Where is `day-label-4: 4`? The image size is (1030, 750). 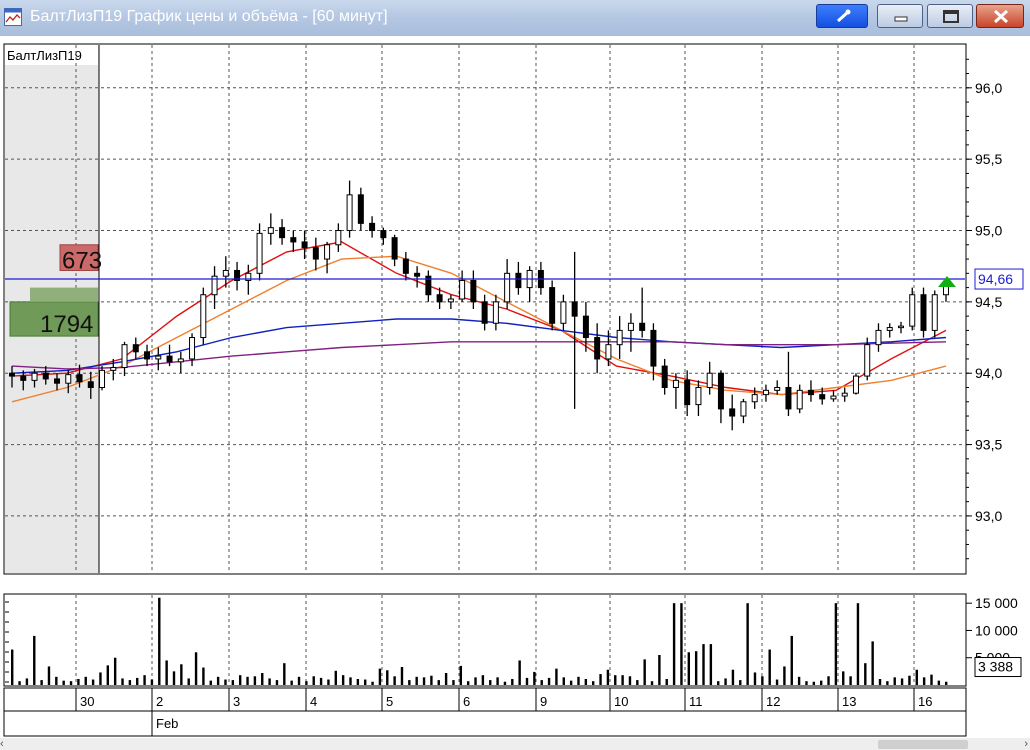 day-label-4: 4 is located at coordinates (313, 701).